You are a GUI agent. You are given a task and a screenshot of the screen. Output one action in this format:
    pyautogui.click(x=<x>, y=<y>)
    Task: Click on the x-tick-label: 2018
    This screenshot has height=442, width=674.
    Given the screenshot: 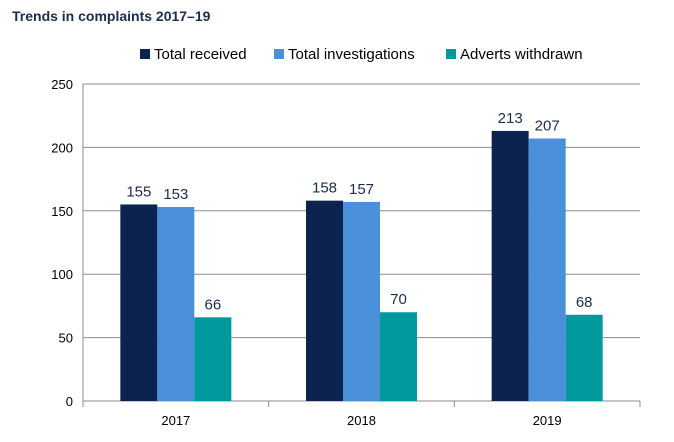 What is the action you would take?
    pyautogui.click(x=361, y=420)
    